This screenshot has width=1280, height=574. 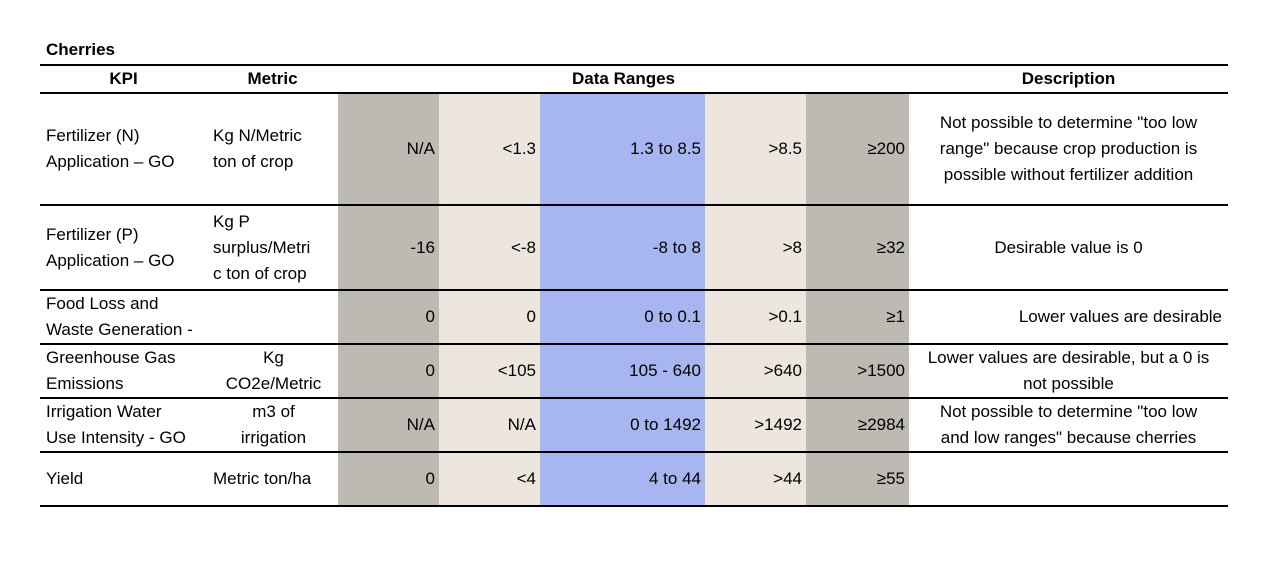 I want to click on description-line: Desirable value is 0, so click(x=1068, y=247).